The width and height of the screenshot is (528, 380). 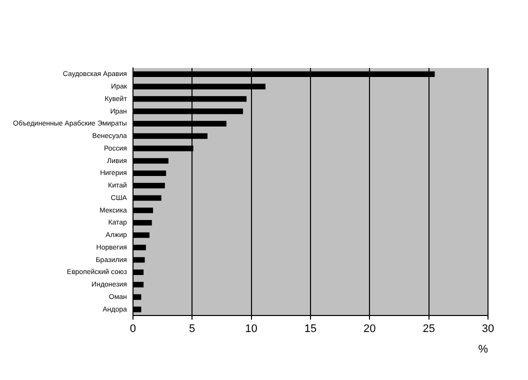 I want to click on x-tick-label: 10, so click(x=251, y=329).